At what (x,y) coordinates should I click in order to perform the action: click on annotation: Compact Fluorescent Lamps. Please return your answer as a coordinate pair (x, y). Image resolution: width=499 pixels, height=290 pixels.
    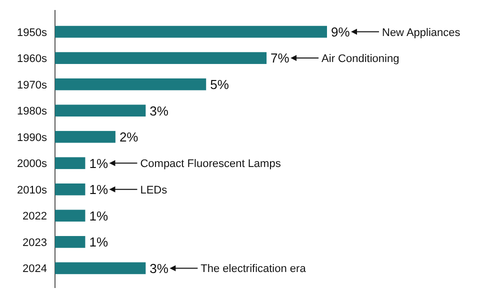
    Looking at the image, I should click on (211, 164).